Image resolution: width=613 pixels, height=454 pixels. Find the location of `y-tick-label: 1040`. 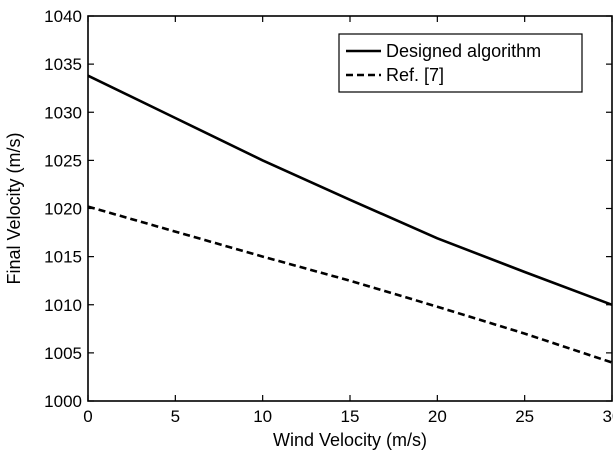

y-tick-label: 1040 is located at coordinates (63, 16).